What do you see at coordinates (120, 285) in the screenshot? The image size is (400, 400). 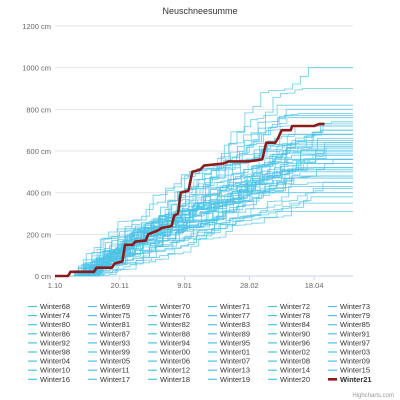 I see `x-tick-label: 20.11` at bounding box center [120, 285].